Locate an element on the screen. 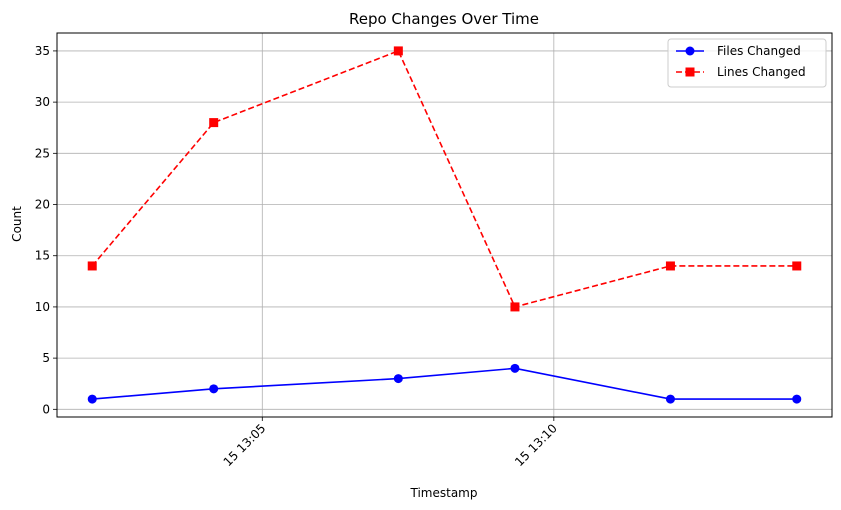  series-files-changed is located at coordinates (444, 383).